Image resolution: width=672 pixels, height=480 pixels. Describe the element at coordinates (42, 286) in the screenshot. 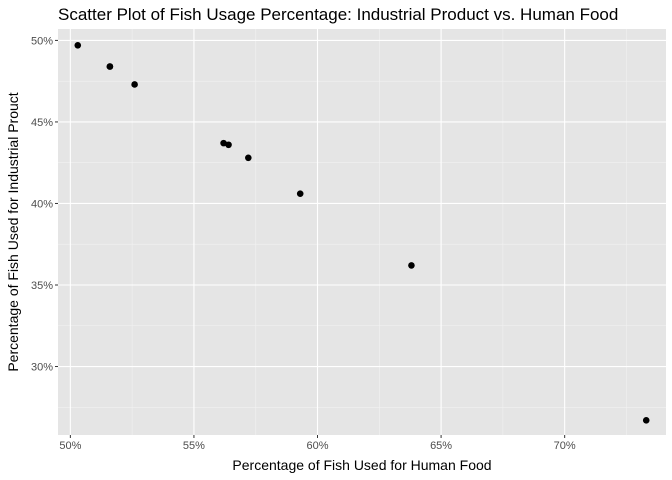

I see `y-tick-label: 35%` at that location.